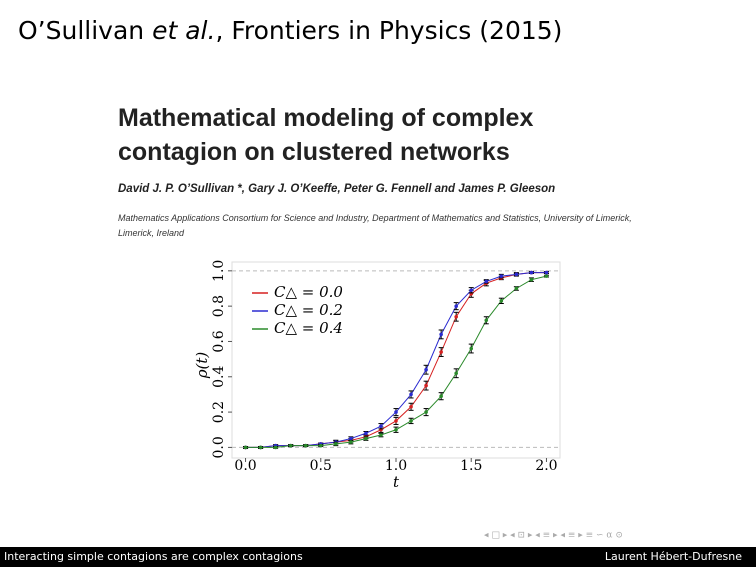 The height and width of the screenshot is (567, 756). What do you see at coordinates (471, 466) in the screenshot?
I see `x-tick-label: 1.5` at bounding box center [471, 466].